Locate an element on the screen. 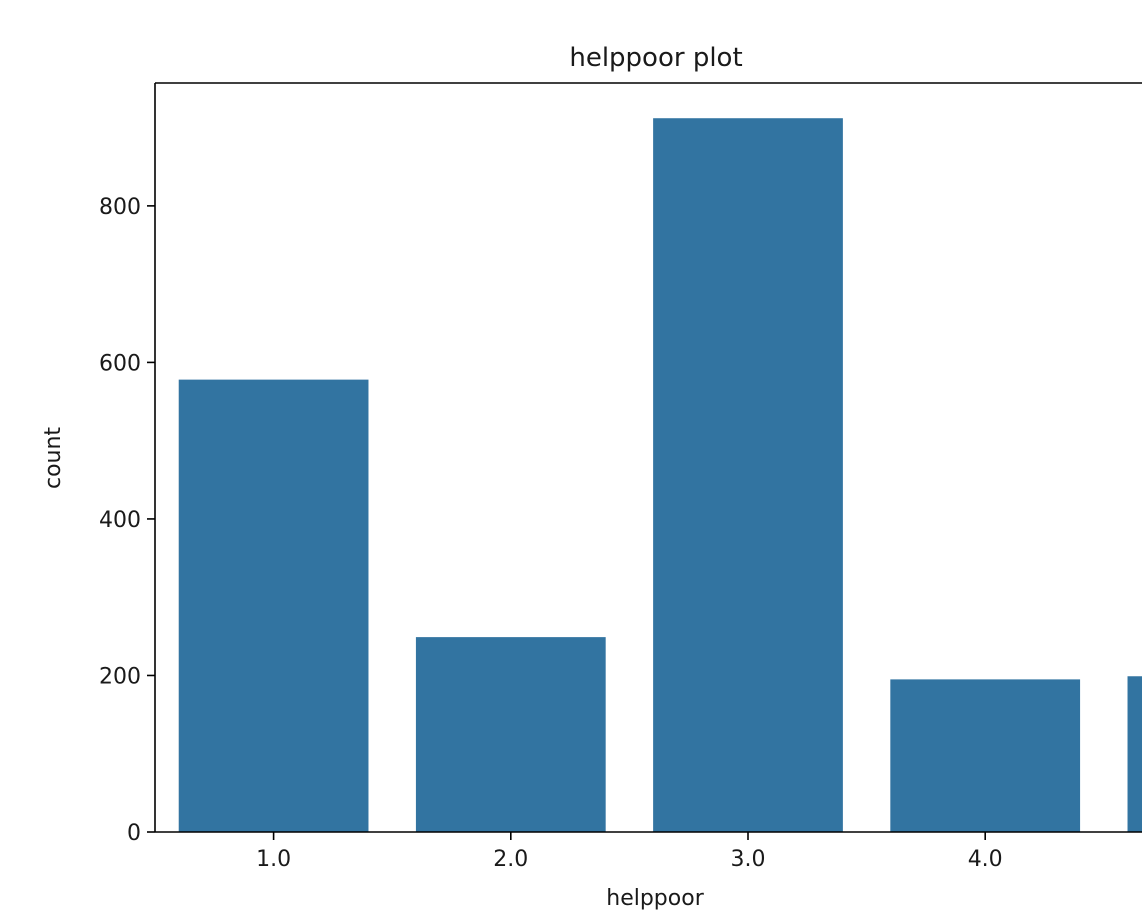 This screenshot has width=1142, height=915. bar-4.0 is located at coordinates (985, 755).